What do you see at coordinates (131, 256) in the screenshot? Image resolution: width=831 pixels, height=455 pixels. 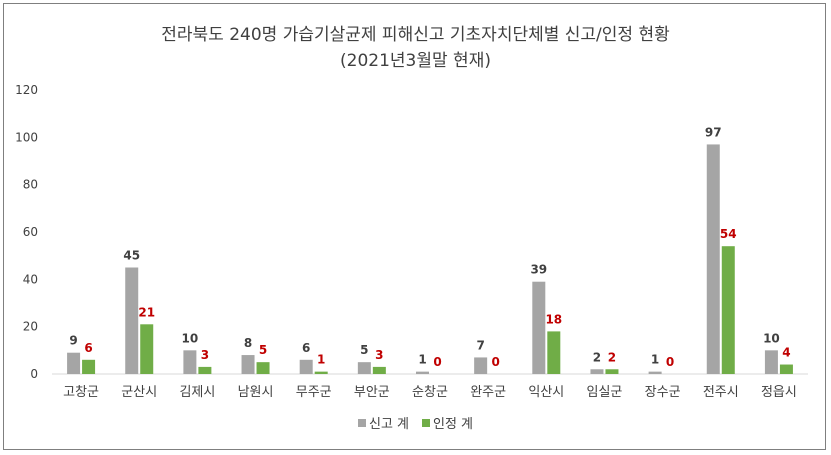 I see `data-label-report: 45` at bounding box center [131, 256].